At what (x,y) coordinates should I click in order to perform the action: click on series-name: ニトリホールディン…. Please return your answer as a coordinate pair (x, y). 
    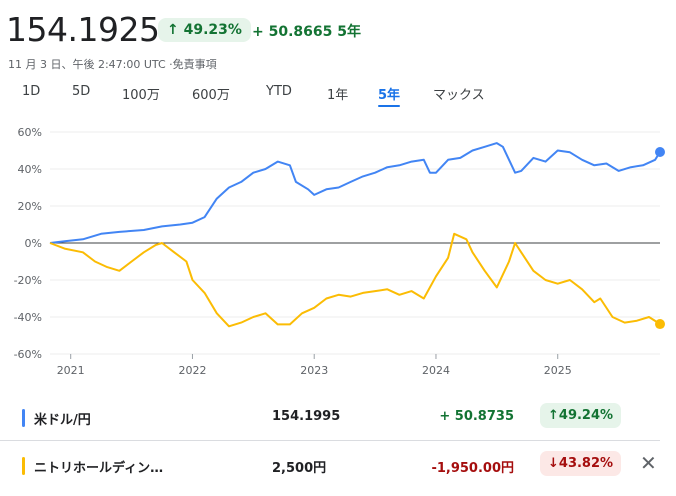
    Looking at the image, I should click on (99, 468).